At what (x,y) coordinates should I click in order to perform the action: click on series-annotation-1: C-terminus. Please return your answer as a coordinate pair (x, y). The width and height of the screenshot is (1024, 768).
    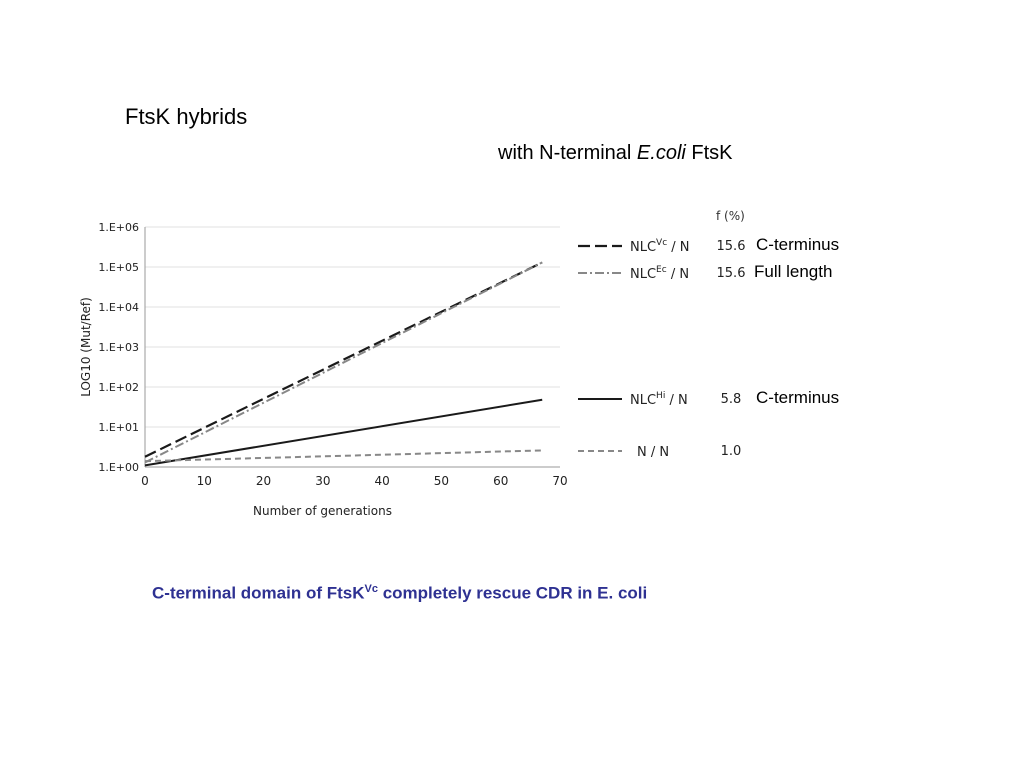
    Looking at the image, I should click on (798, 244).